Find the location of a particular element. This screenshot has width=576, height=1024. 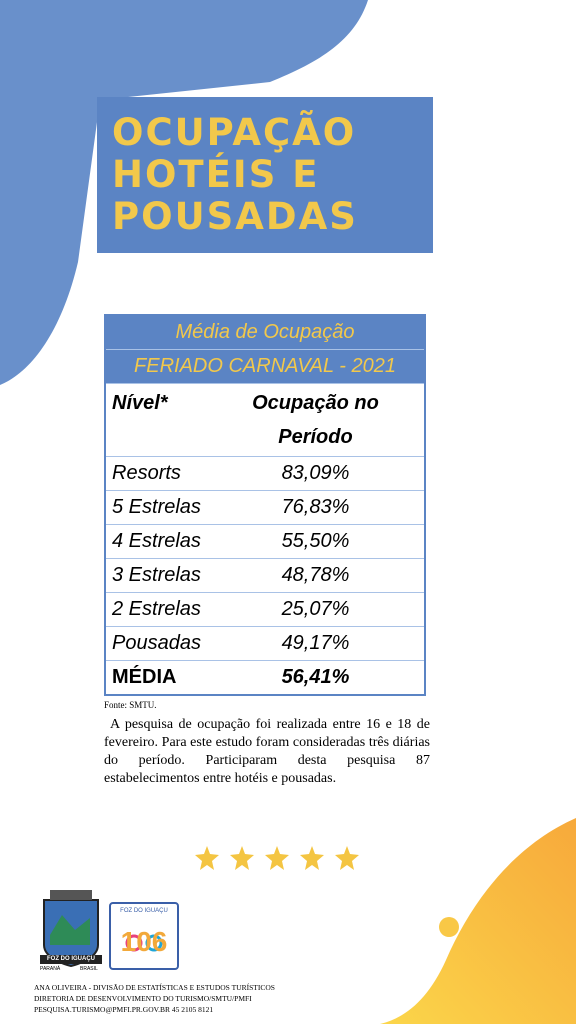

logo-text: BRASIL is located at coordinates (89, 969).